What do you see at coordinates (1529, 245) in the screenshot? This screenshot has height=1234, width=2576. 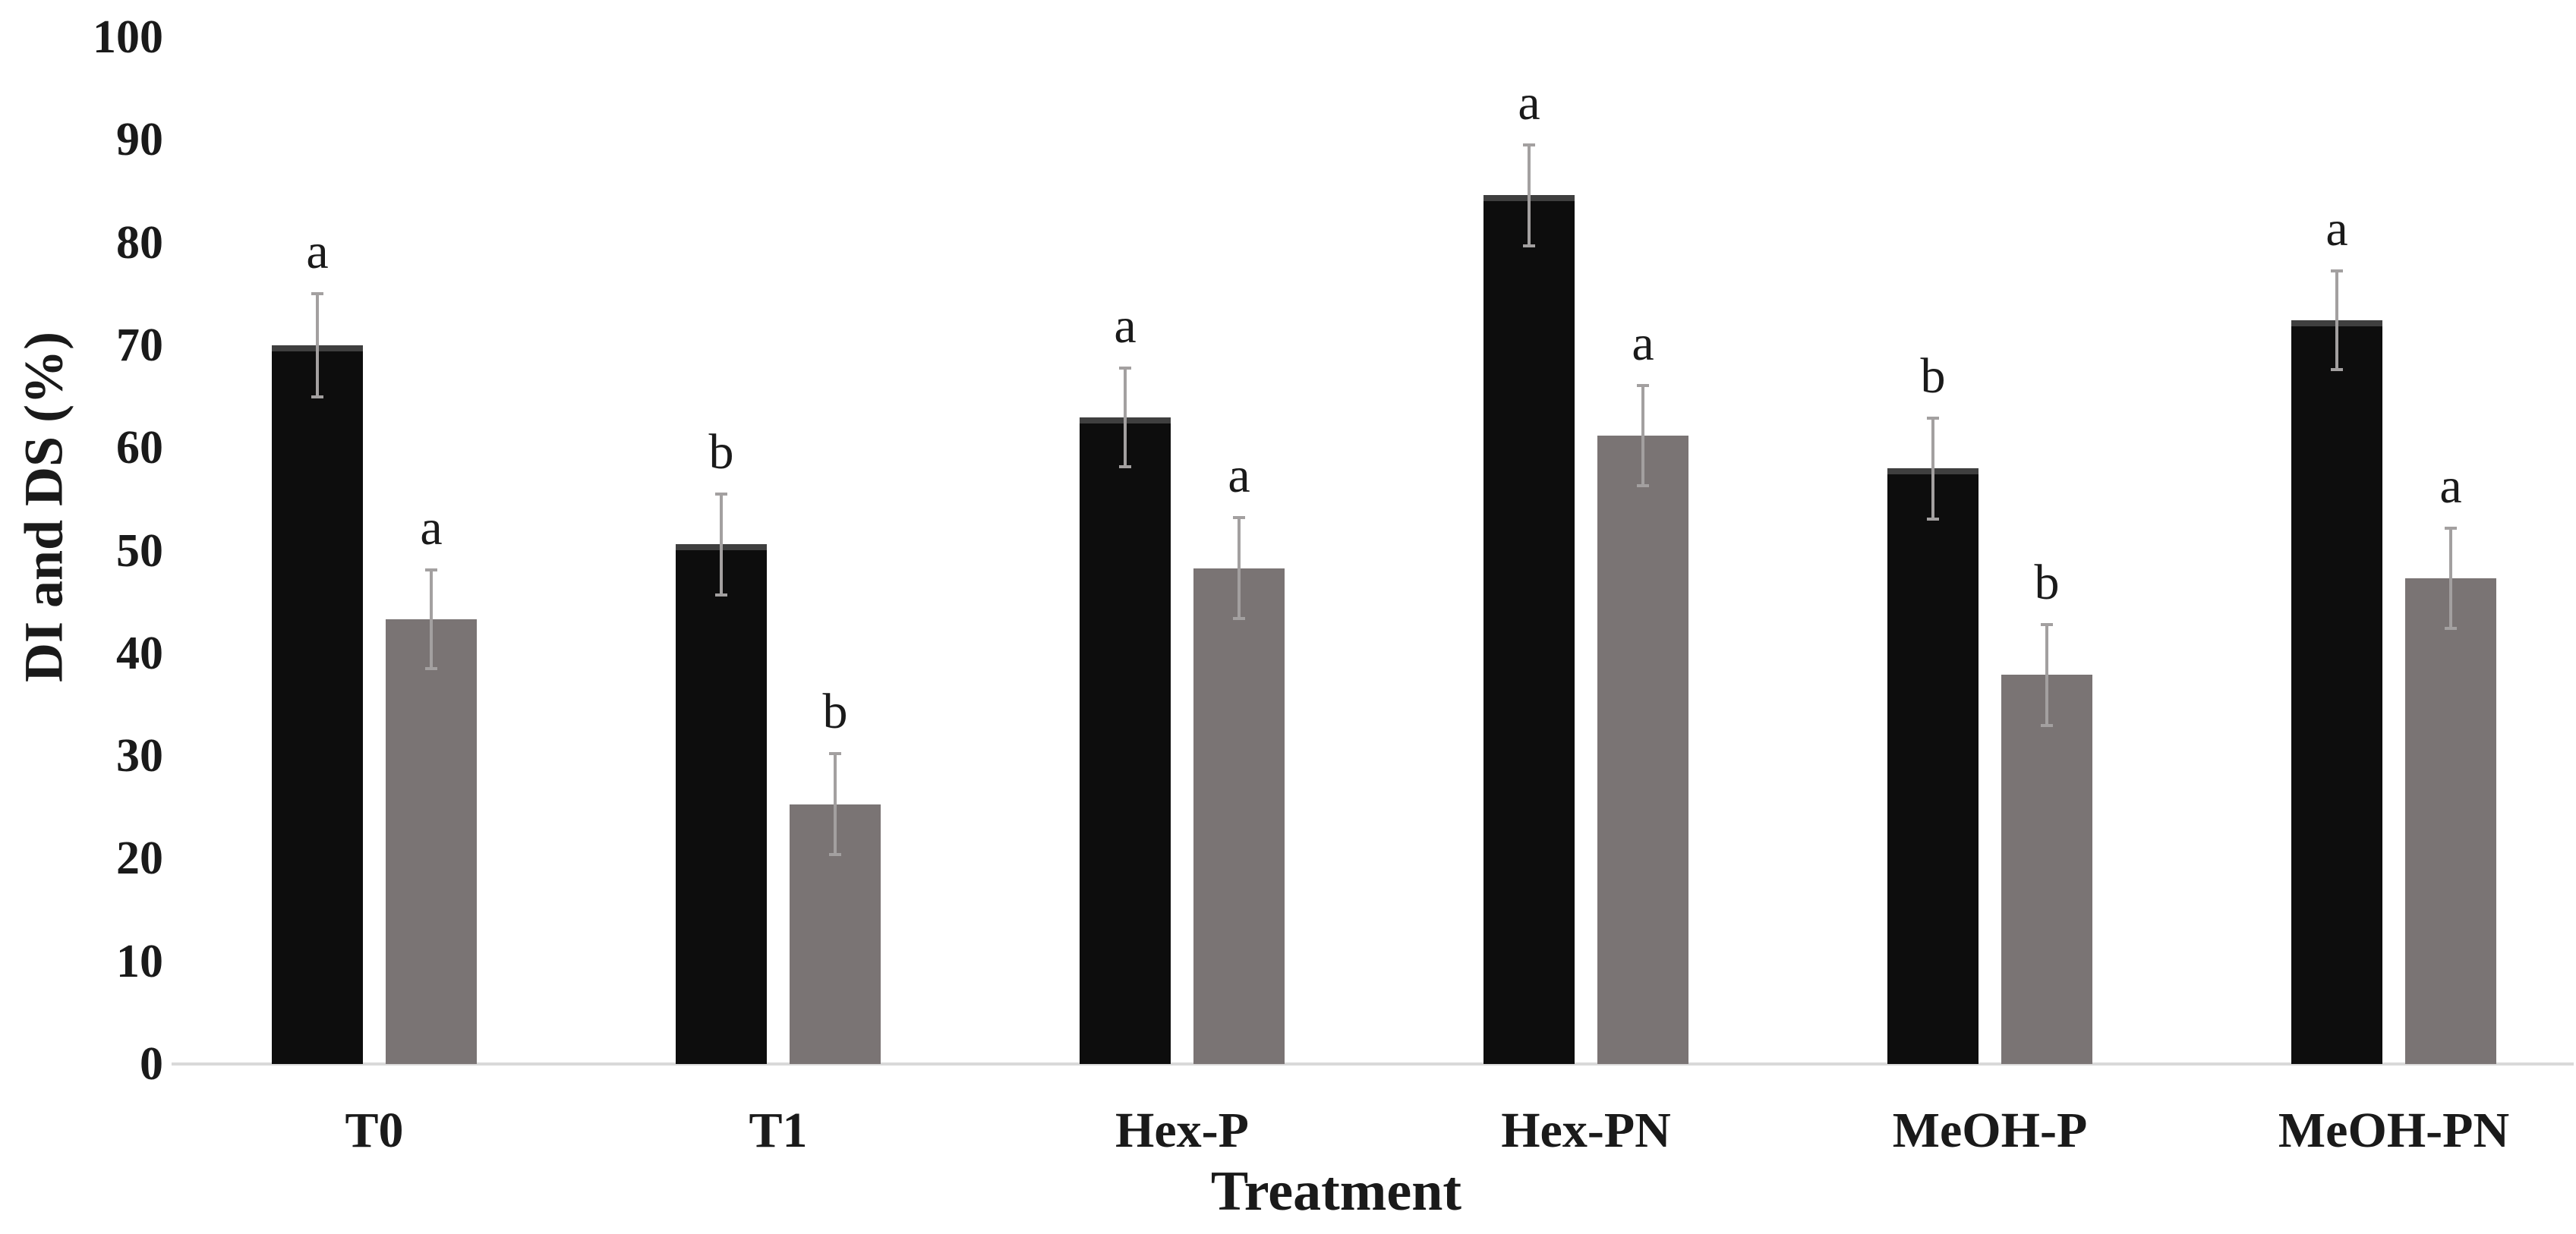 I see `error-bar-cap-bottom-di-Hex-PN` at bounding box center [1529, 245].